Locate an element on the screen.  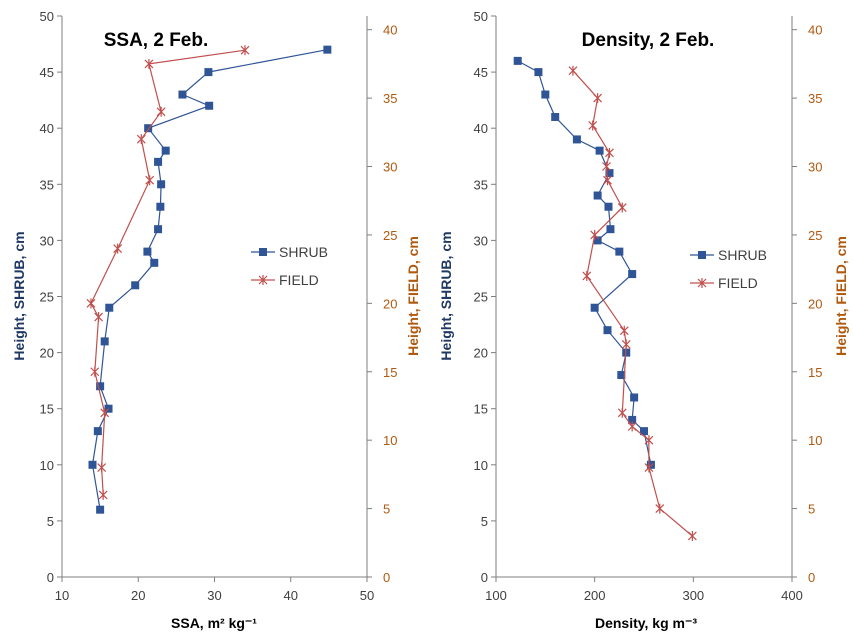
ssa-right-y-tick-label: 35 is located at coordinates (390, 98).